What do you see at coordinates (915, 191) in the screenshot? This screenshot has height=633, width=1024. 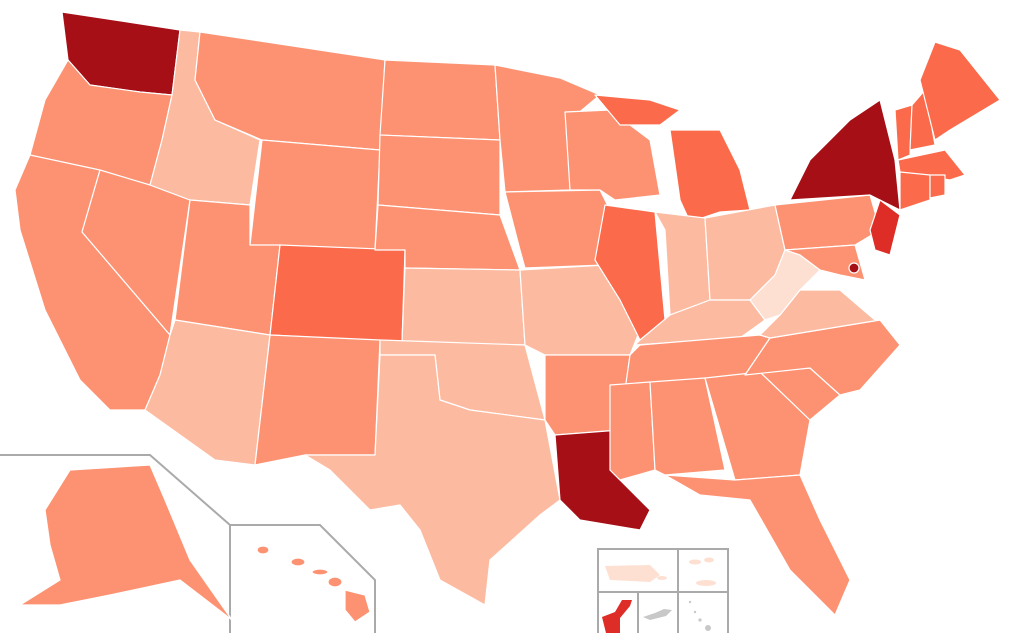 I see `state-CT` at bounding box center [915, 191].